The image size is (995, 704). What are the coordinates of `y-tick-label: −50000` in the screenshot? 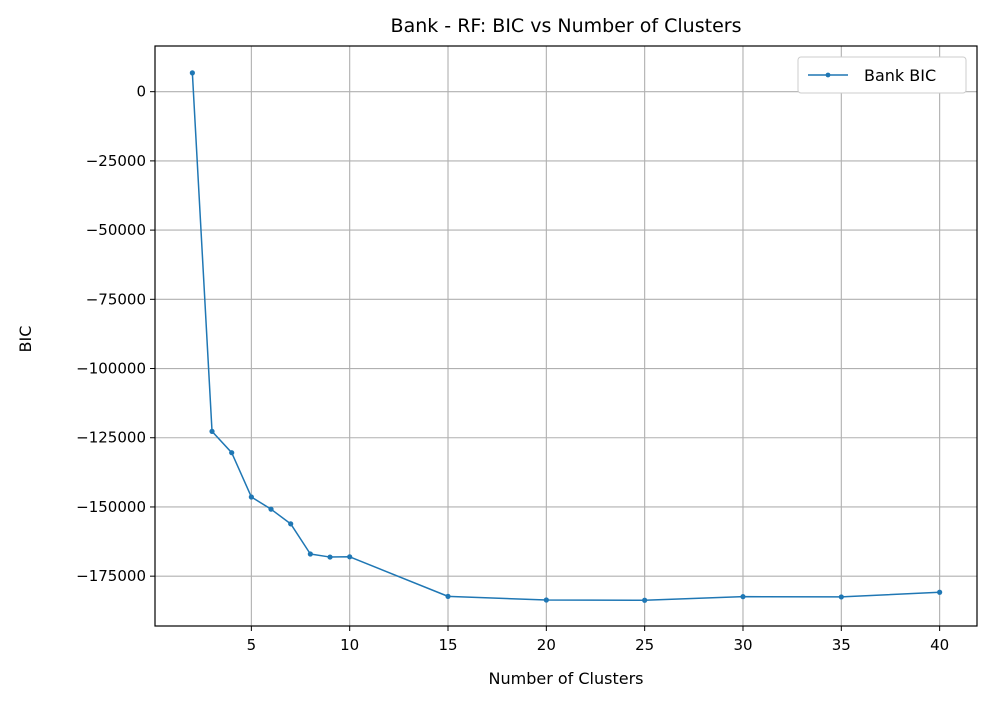 It's located at (116, 230).